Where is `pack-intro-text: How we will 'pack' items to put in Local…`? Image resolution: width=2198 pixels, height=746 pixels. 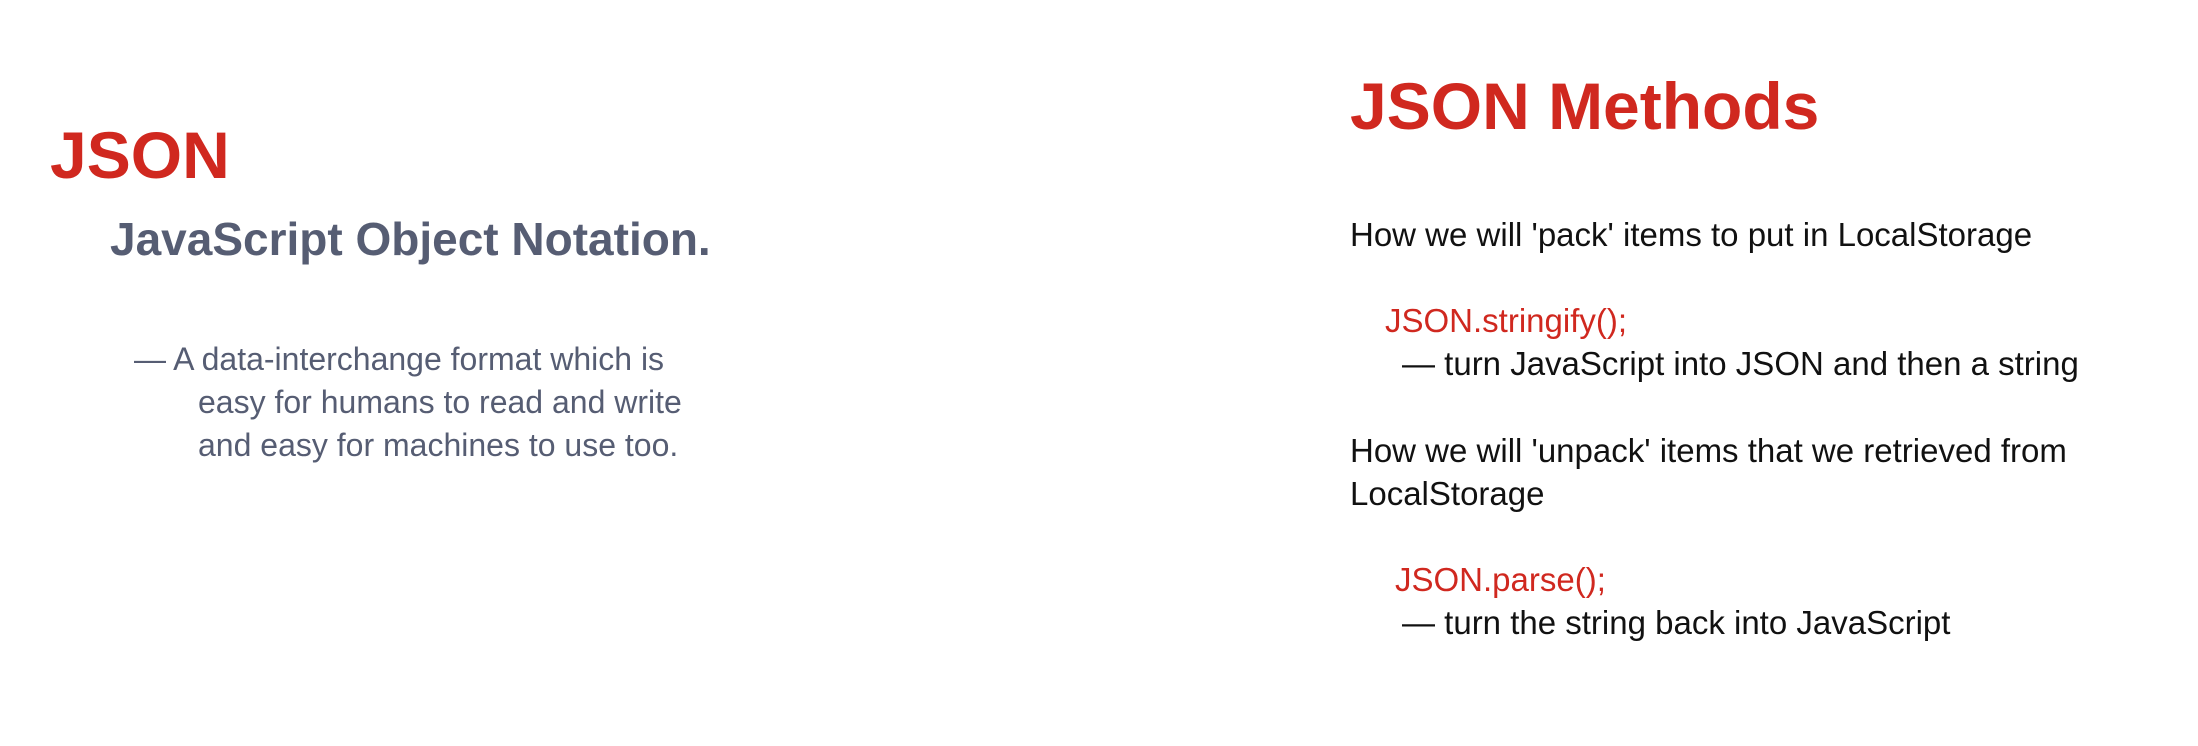
pack-intro-text: How we will 'pack' items to put in Local… is located at coordinates (1691, 234).